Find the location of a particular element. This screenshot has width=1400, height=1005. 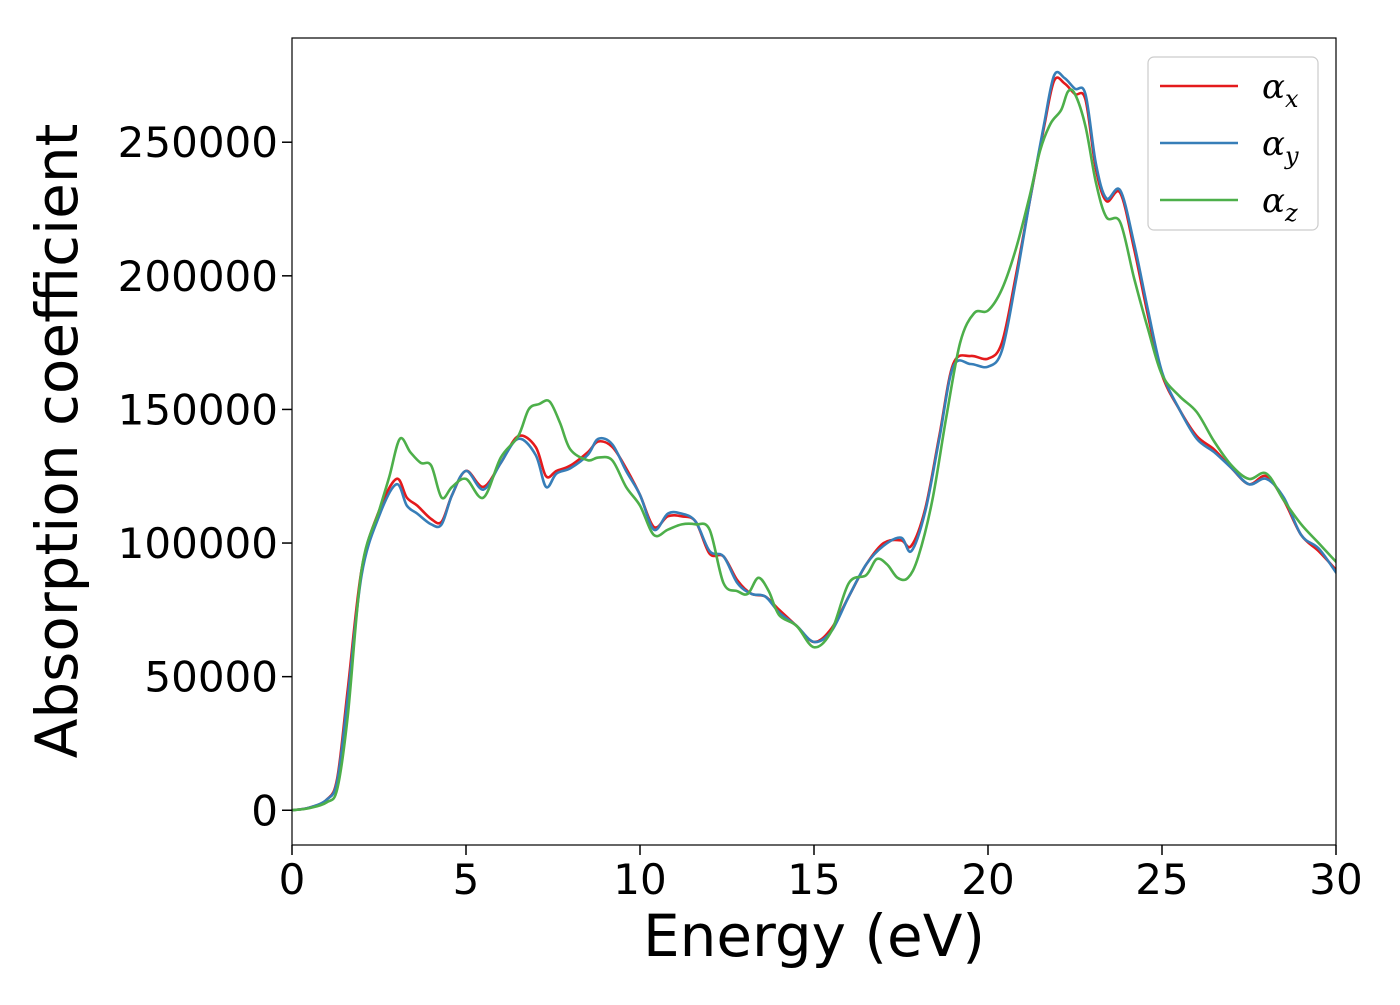

y-tick-label: 0 is located at coordinates (264, 810).